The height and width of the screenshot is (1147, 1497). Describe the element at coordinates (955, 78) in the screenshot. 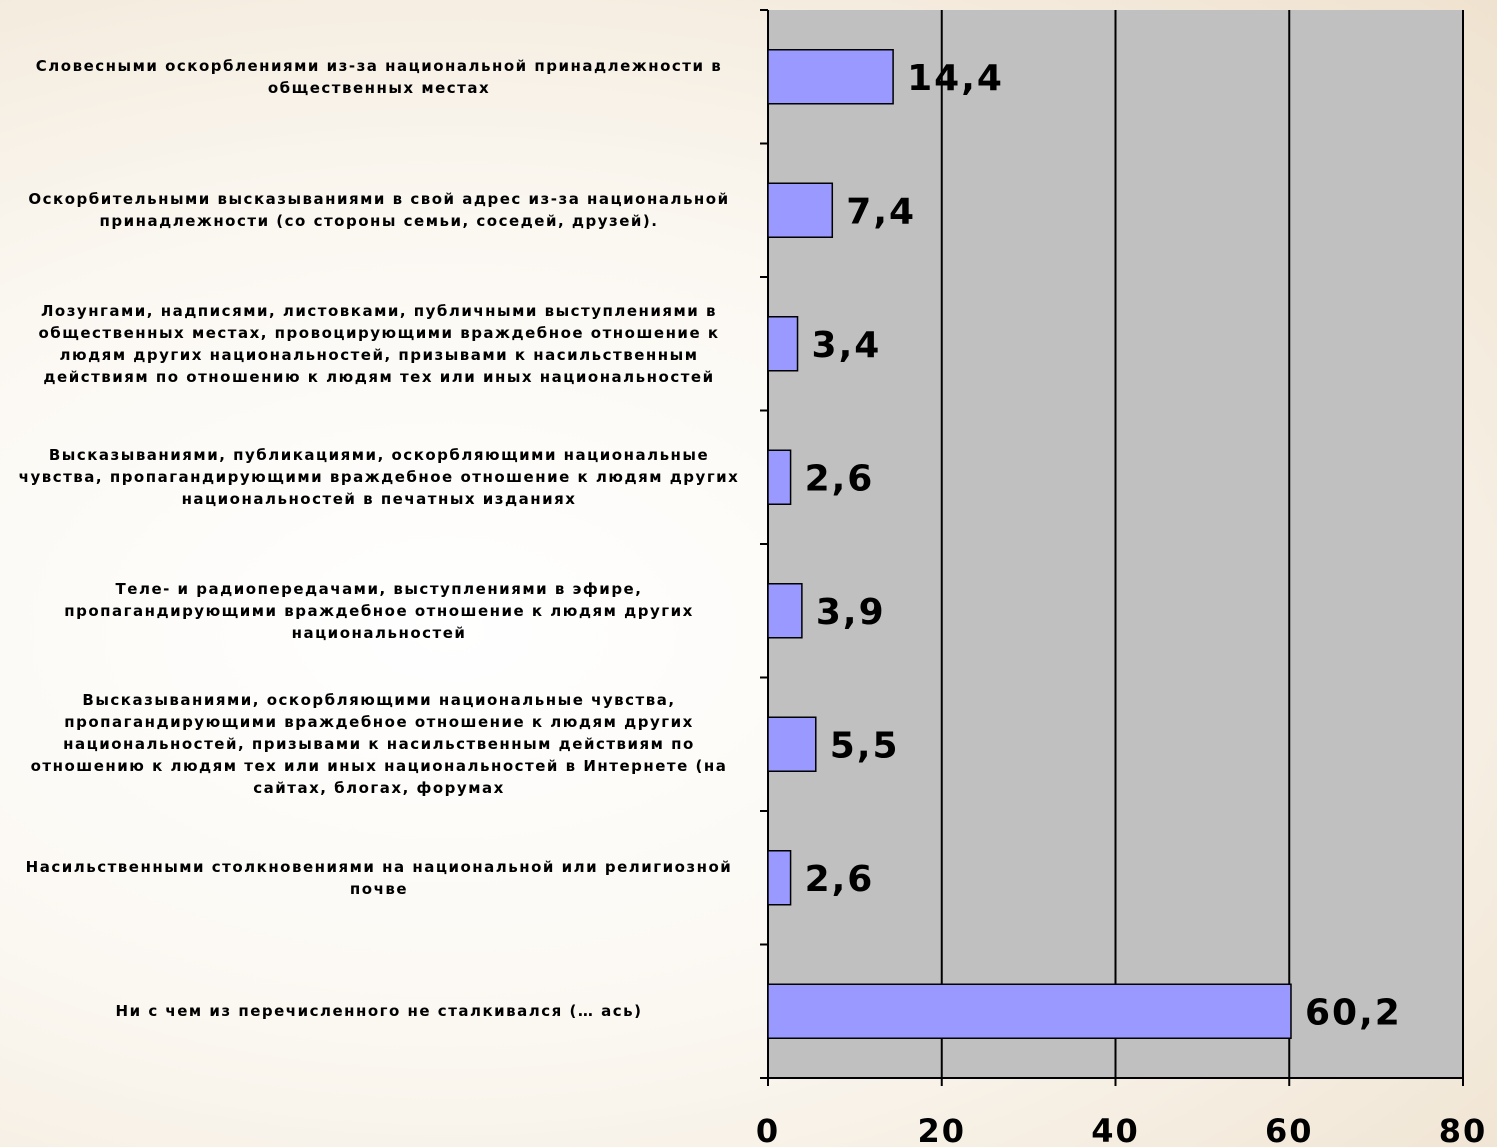

I see `data-label: 14,4` at that location.